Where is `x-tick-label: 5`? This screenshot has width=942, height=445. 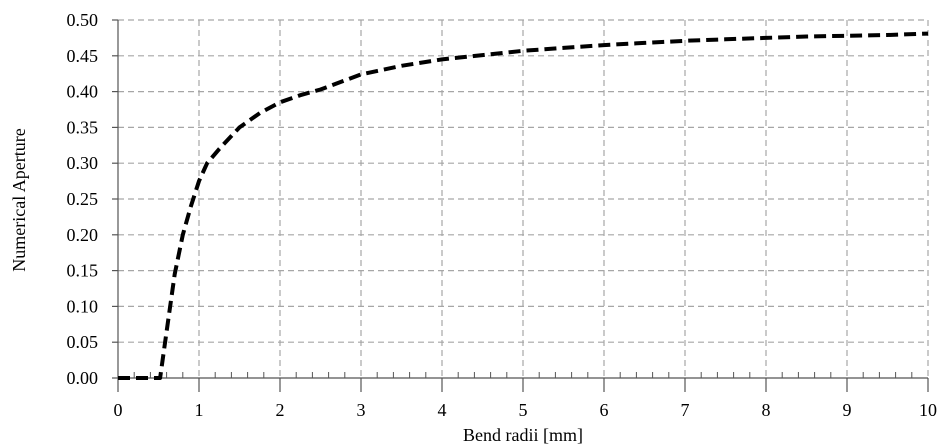 x-tick-label: 5 is located at coordinates (523, 410).